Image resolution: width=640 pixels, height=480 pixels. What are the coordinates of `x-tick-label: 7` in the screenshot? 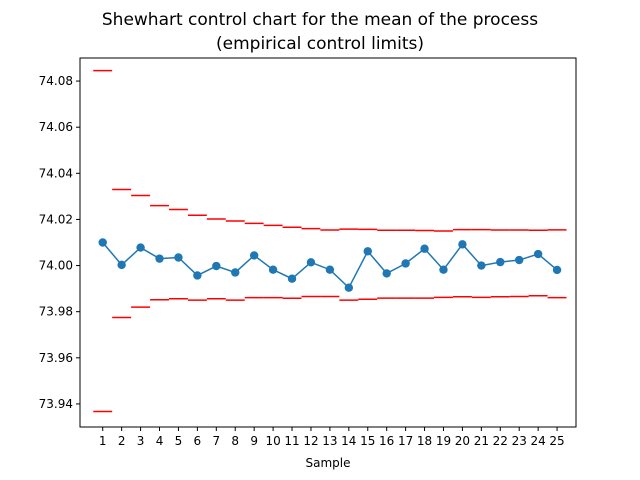 It's located at (216, 441).